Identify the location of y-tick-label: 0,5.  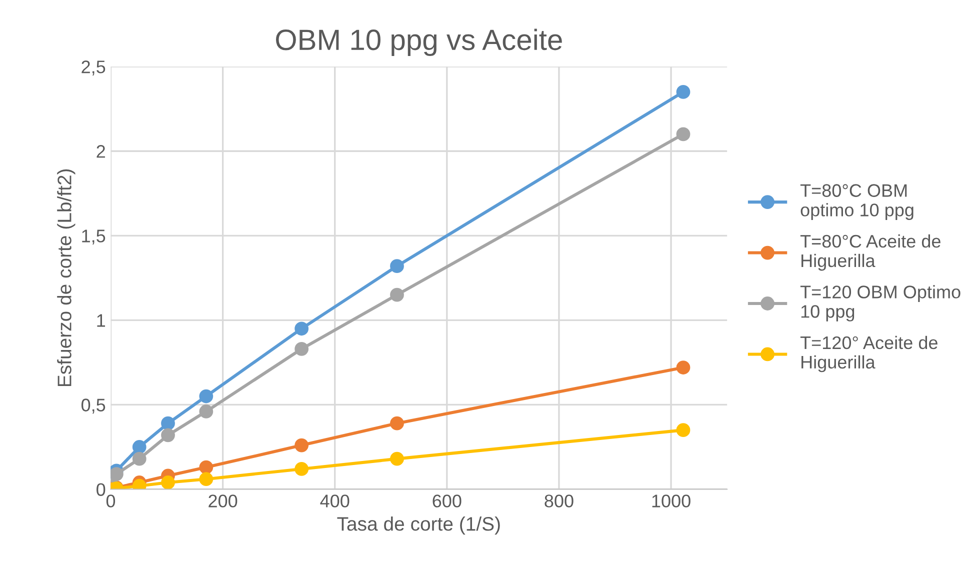
(93, 406).